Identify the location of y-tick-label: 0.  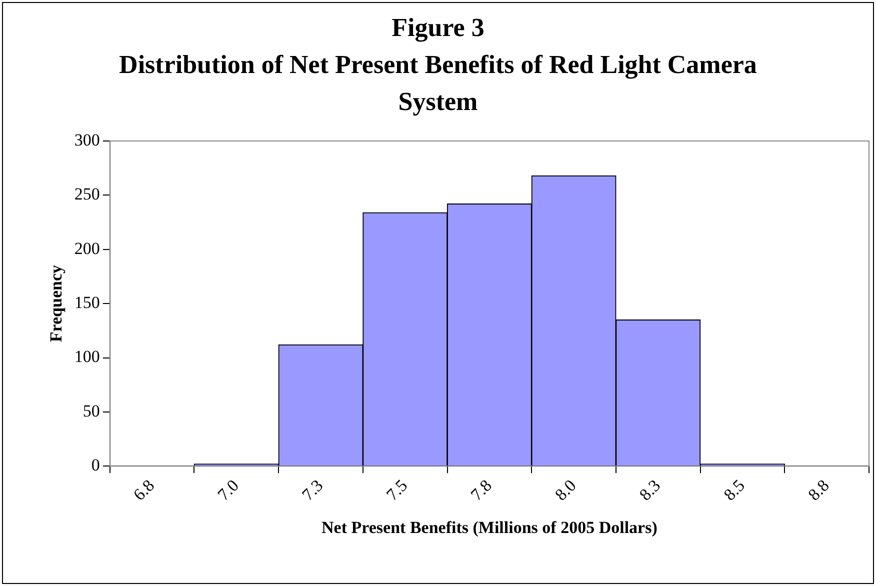
(95, 465).